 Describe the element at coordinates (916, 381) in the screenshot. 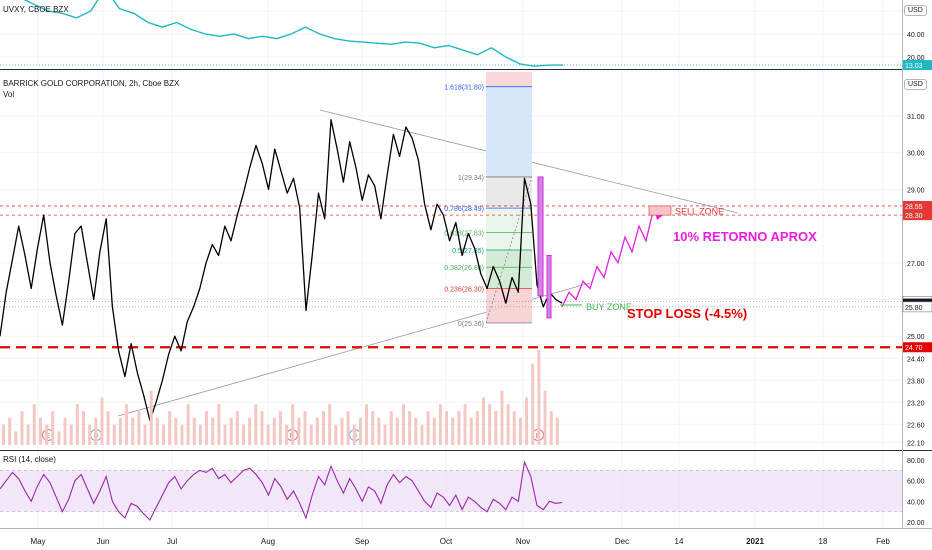

I see `price-tick-label: 23.80` at that location.